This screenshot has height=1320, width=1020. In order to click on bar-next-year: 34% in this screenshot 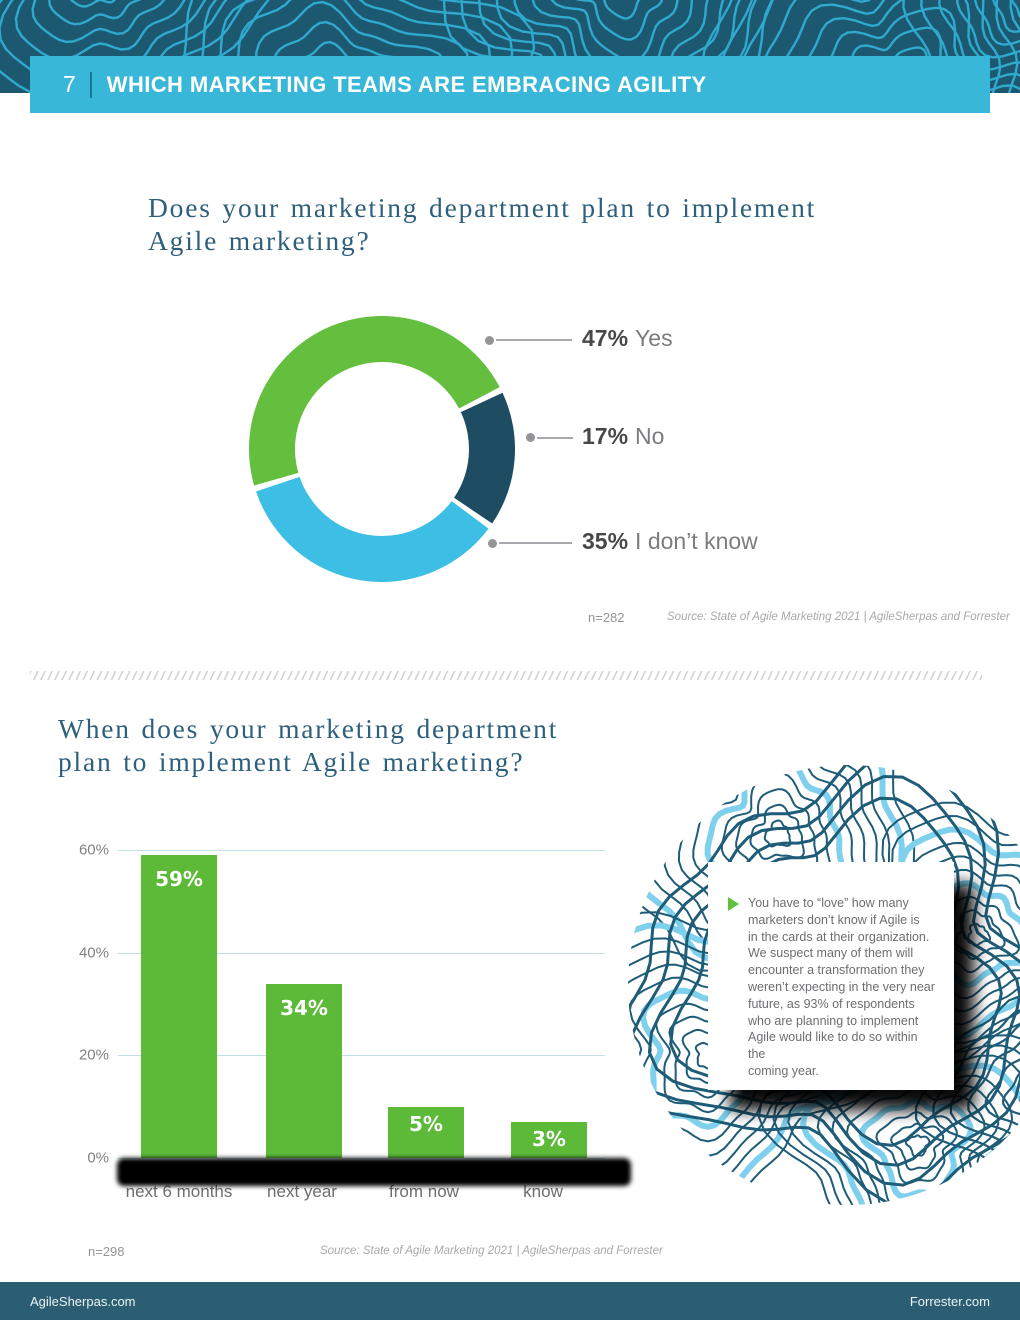, I will do `click(304, 1000)`.